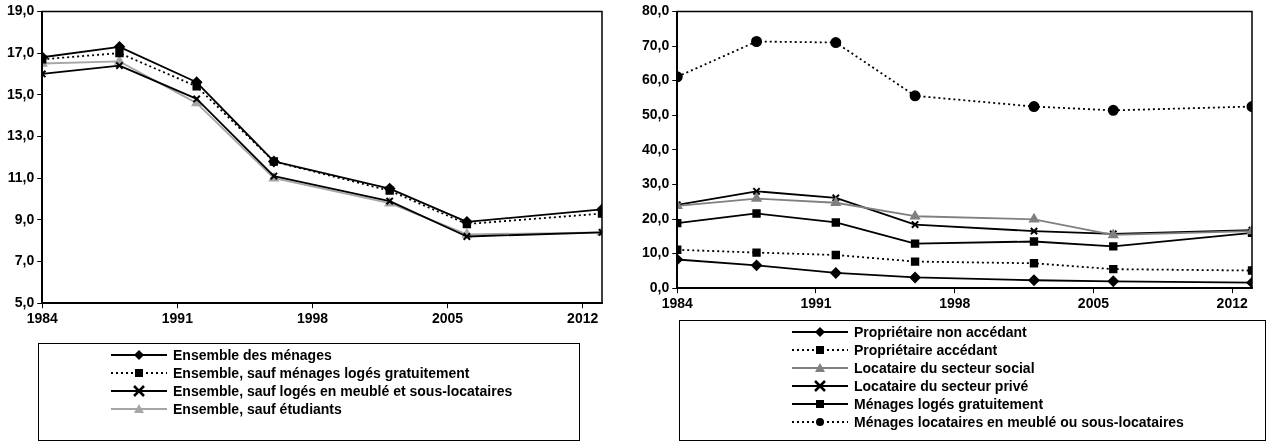 The width and height of the screenshot is (1270, 441). I want to click on legend-label: Ensemble des ménages, so click(252, 355).